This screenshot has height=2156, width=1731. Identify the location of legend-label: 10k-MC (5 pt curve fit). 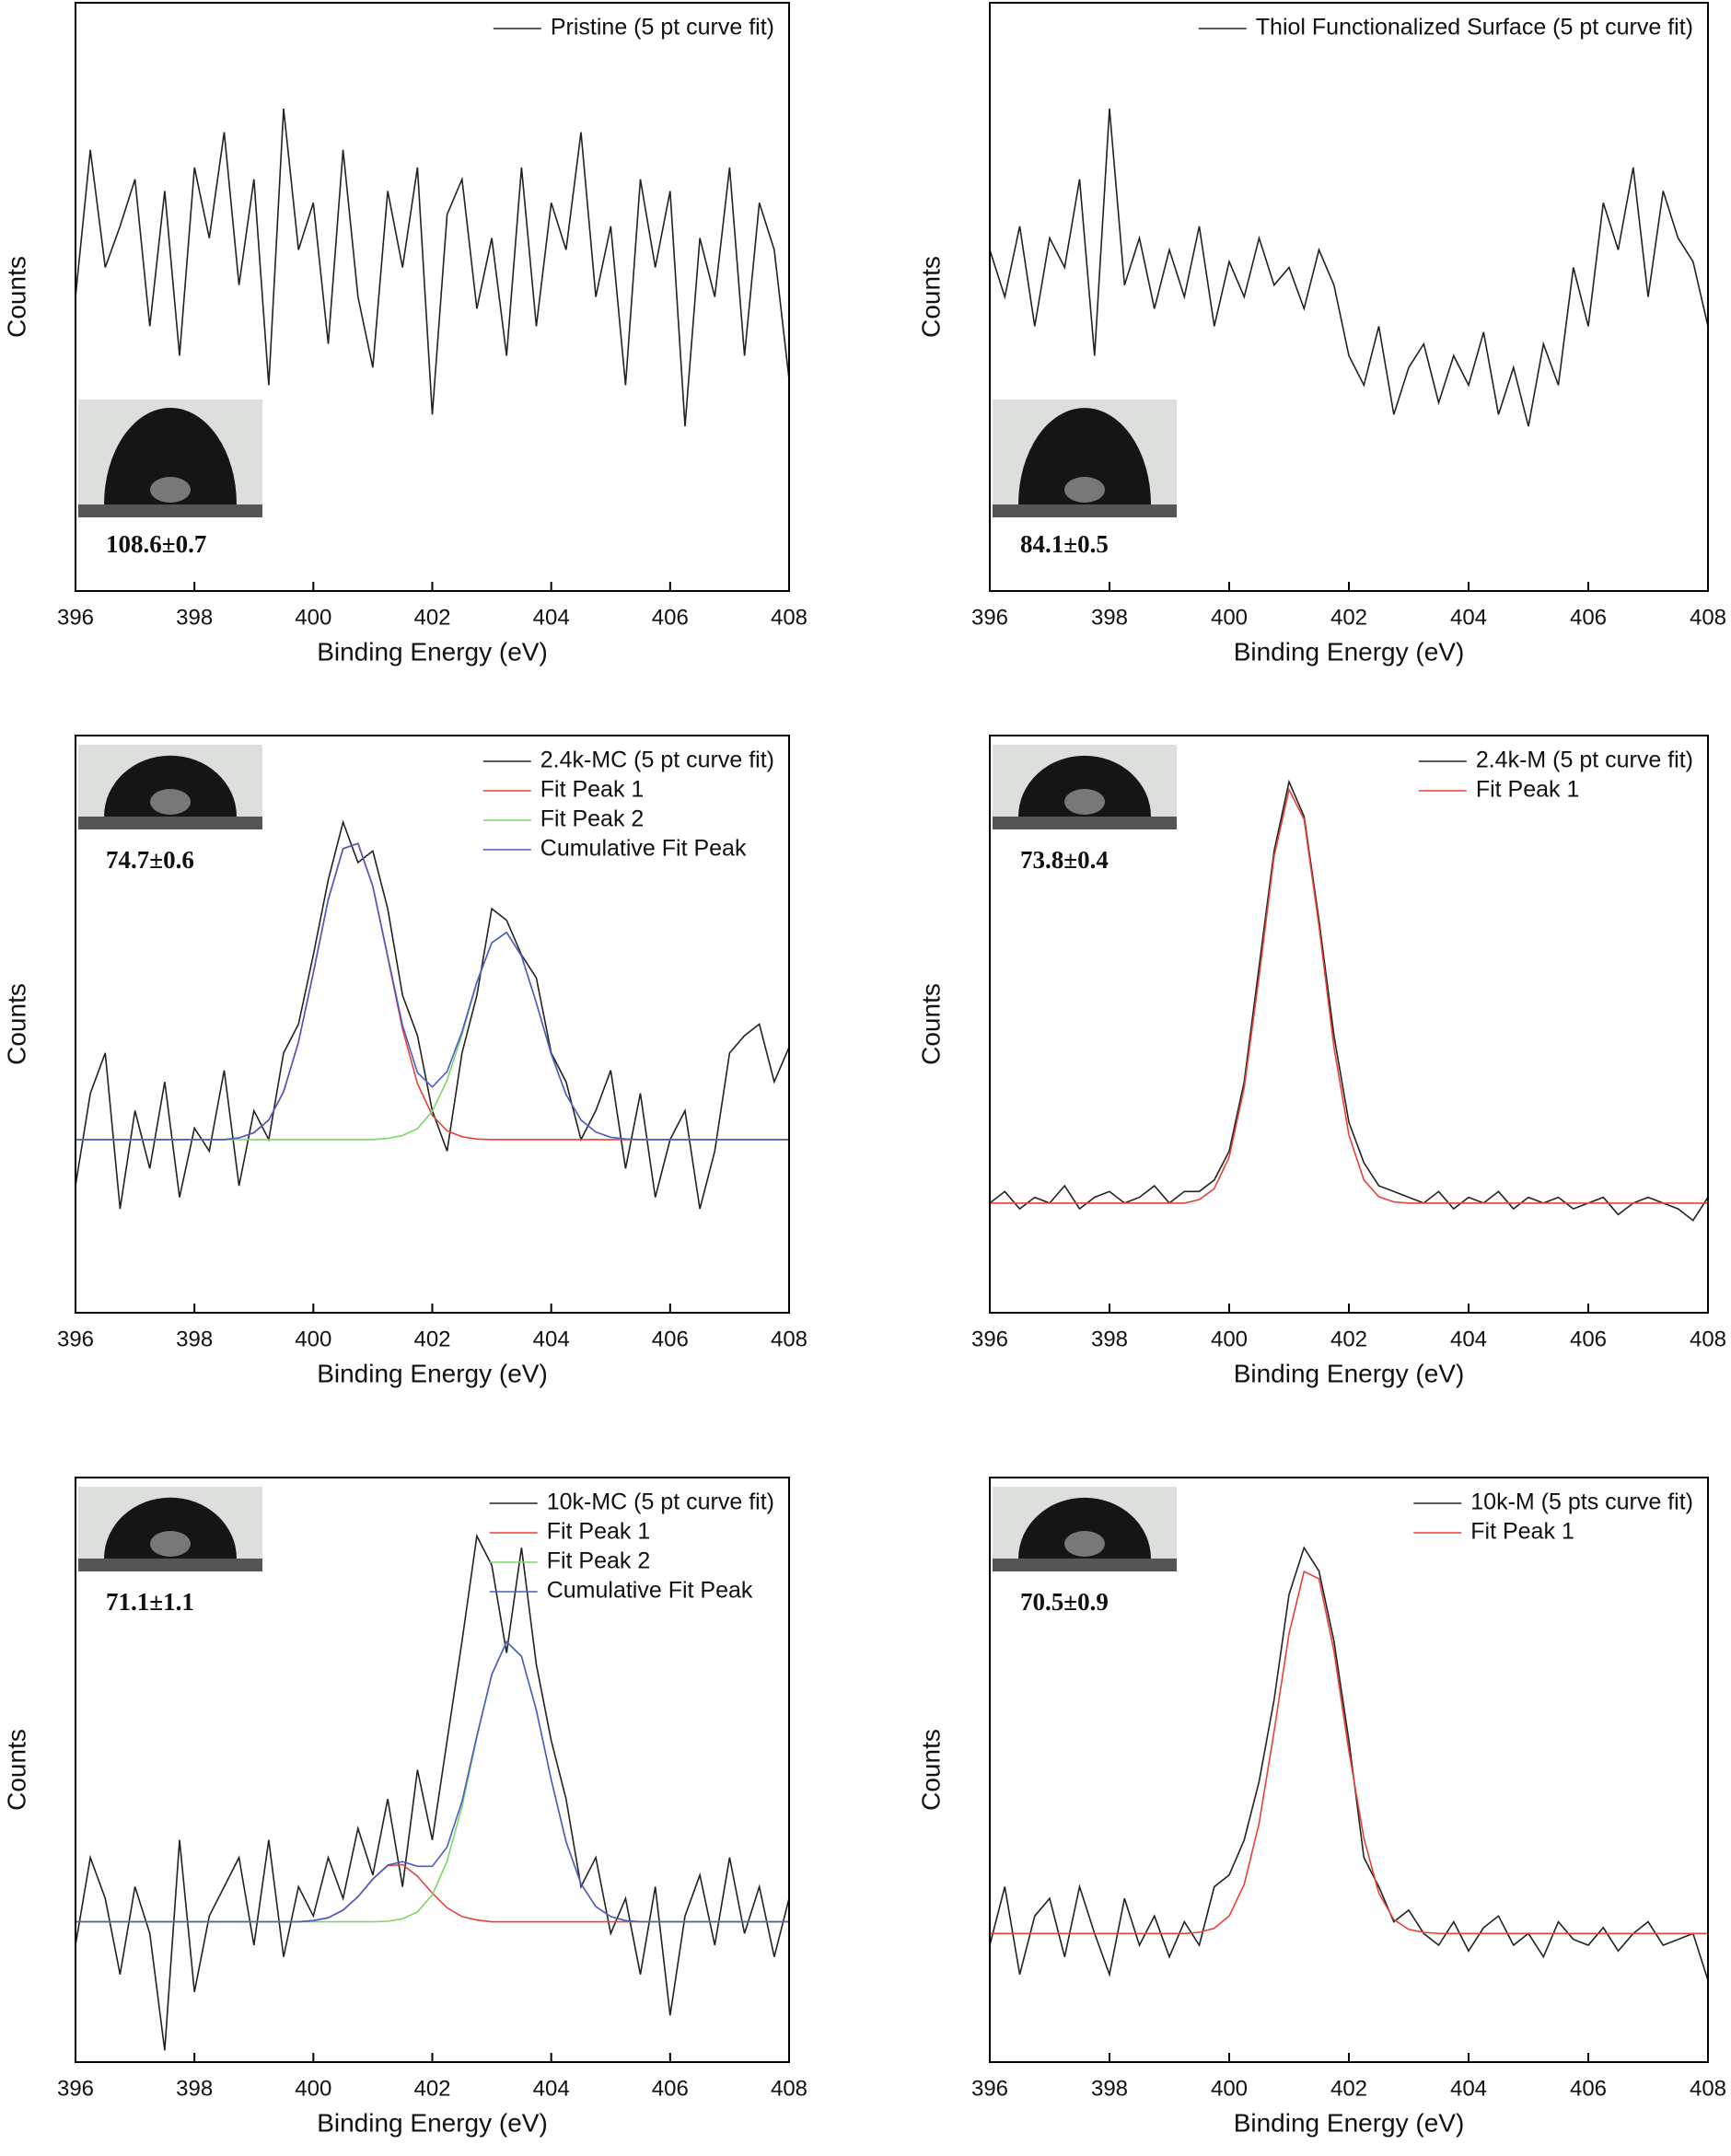
(660, 1502).